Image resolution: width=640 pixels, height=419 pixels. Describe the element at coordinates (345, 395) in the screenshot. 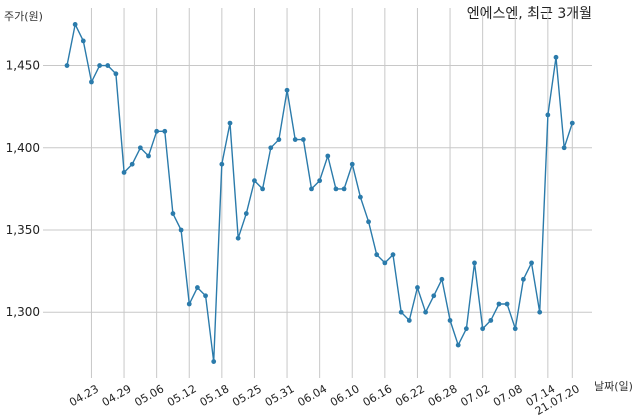

I see `x-tick-label: 06.10` at that location.